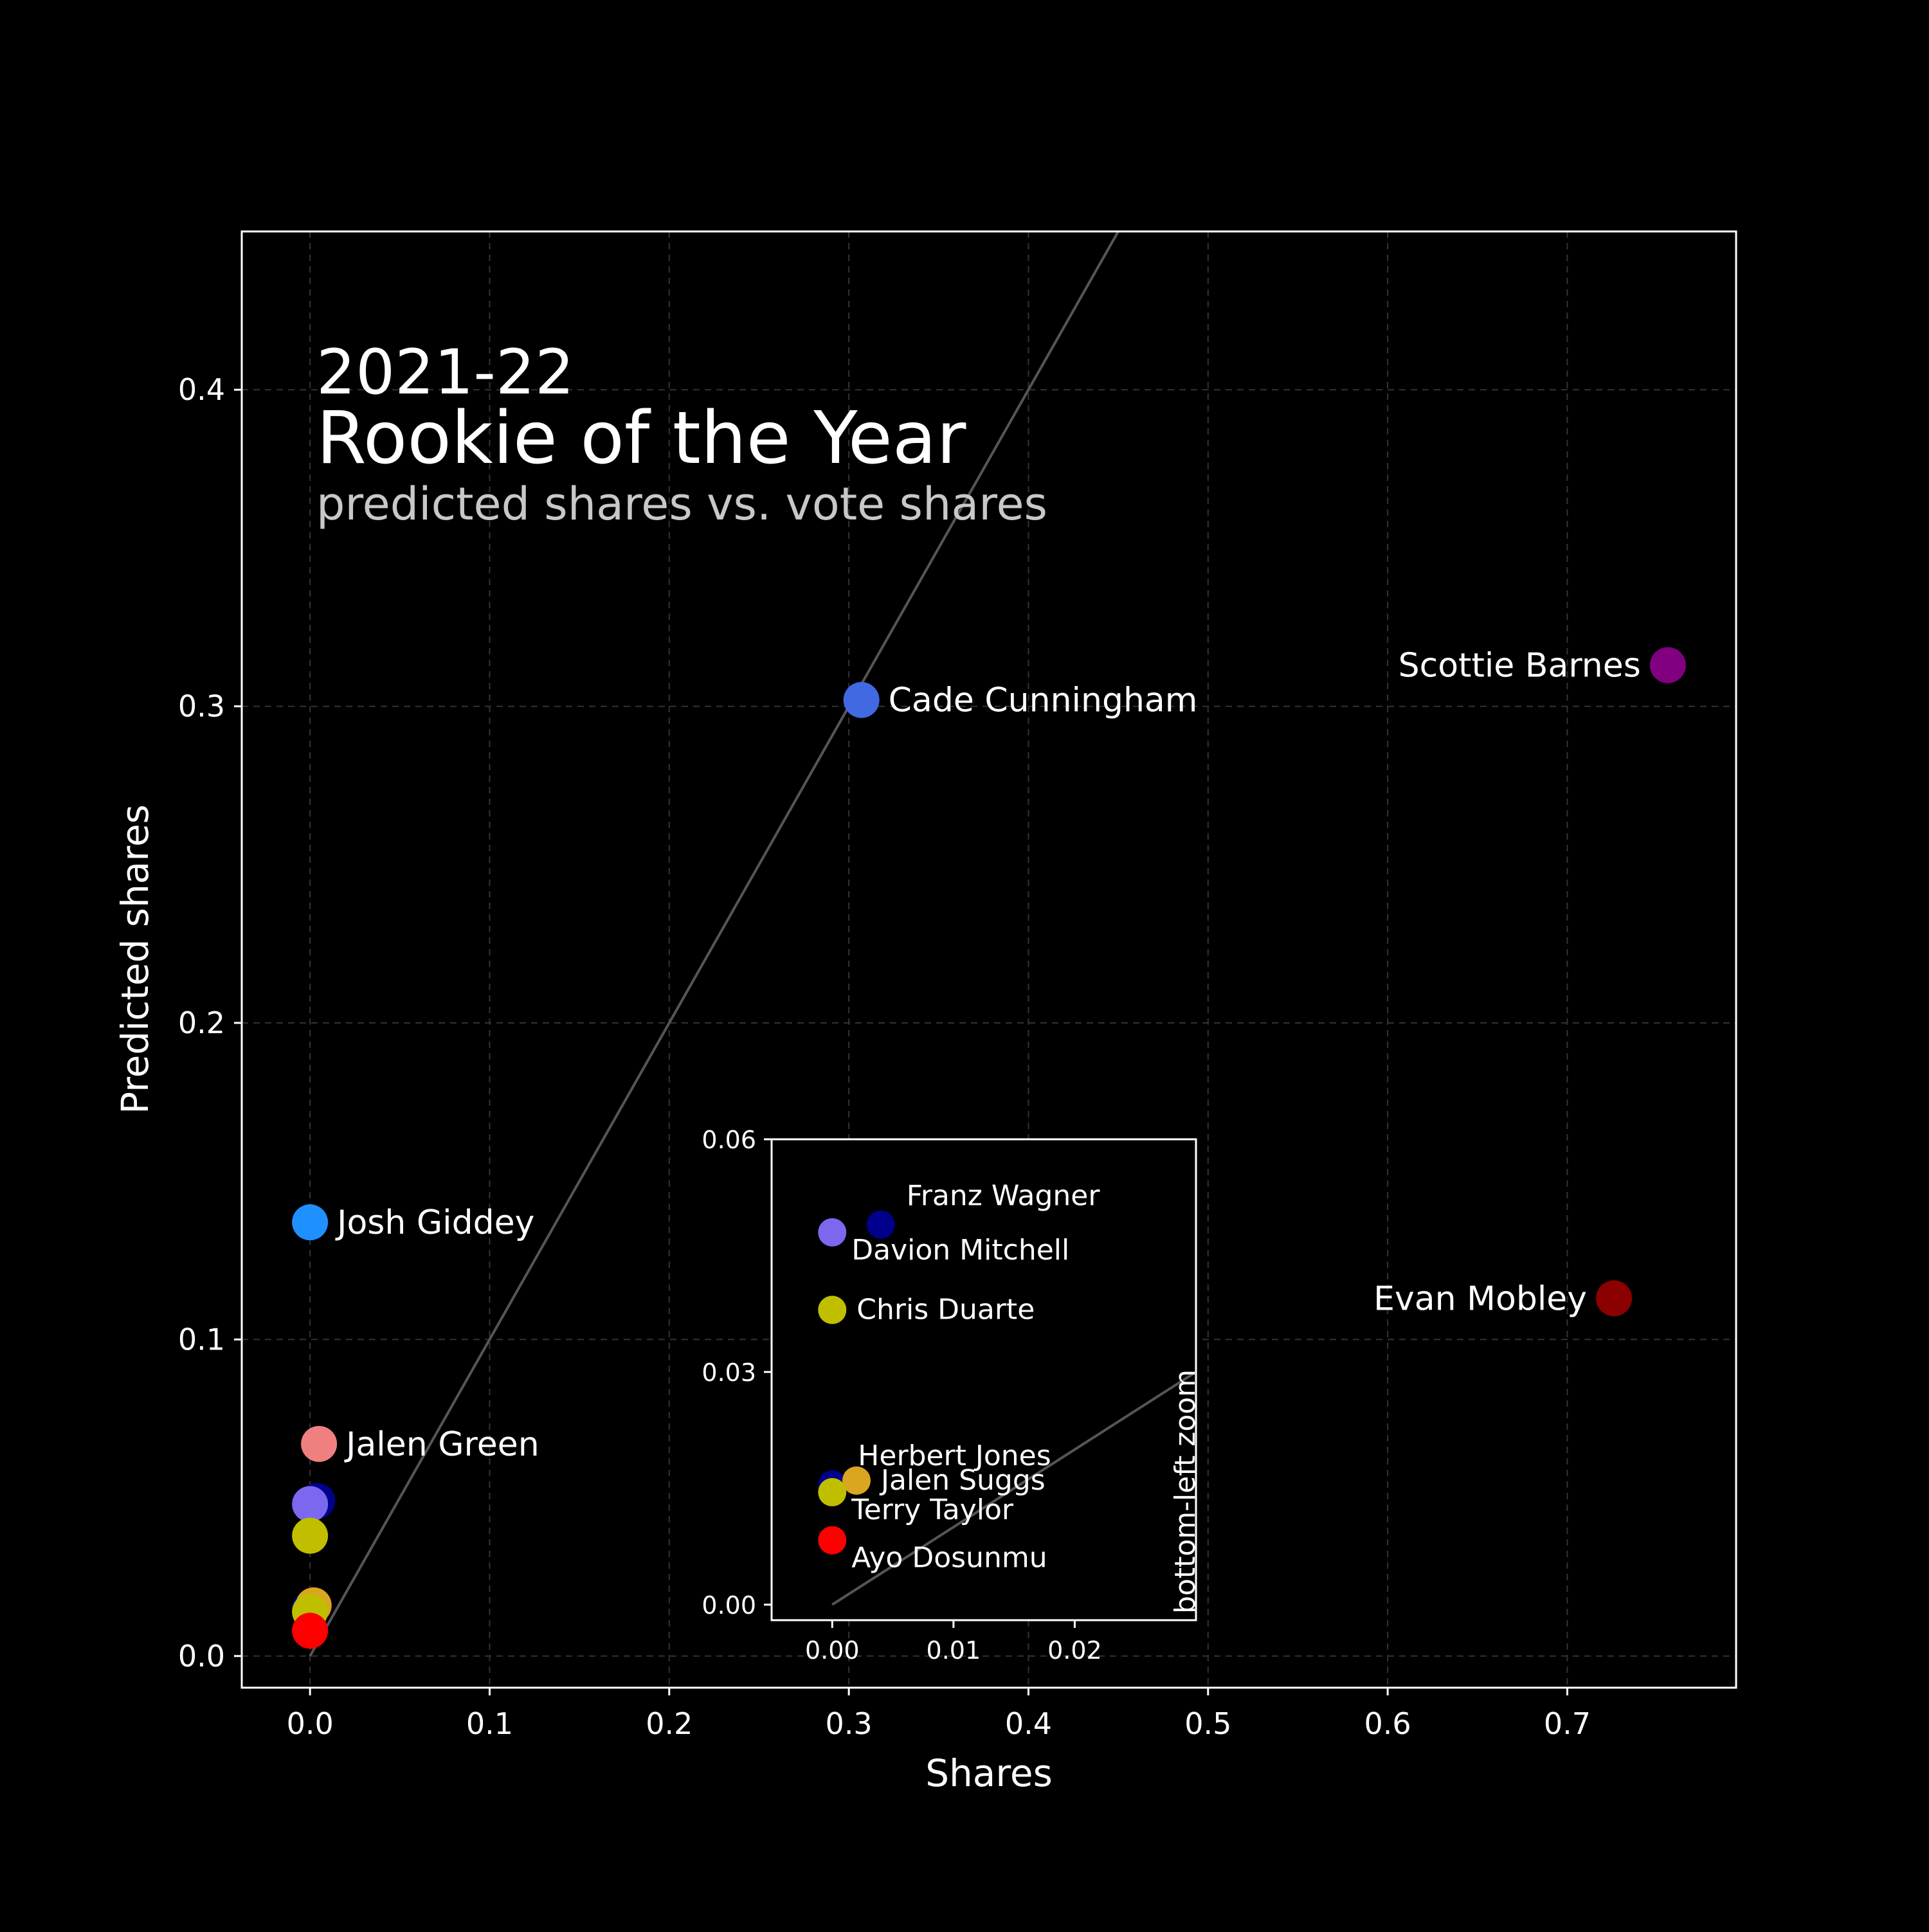 This screenshot has width=1929, height=1932. I want to click on inset-point-label: Franz Wagner, so click(1004, 1196).